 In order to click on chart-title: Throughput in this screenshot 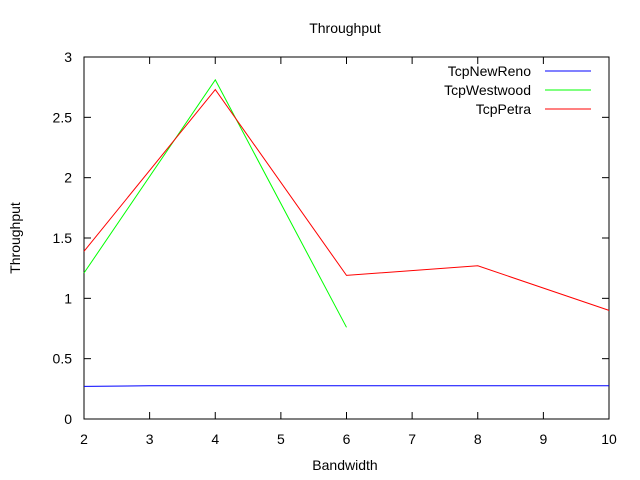, I will do `click(345, 28)`.